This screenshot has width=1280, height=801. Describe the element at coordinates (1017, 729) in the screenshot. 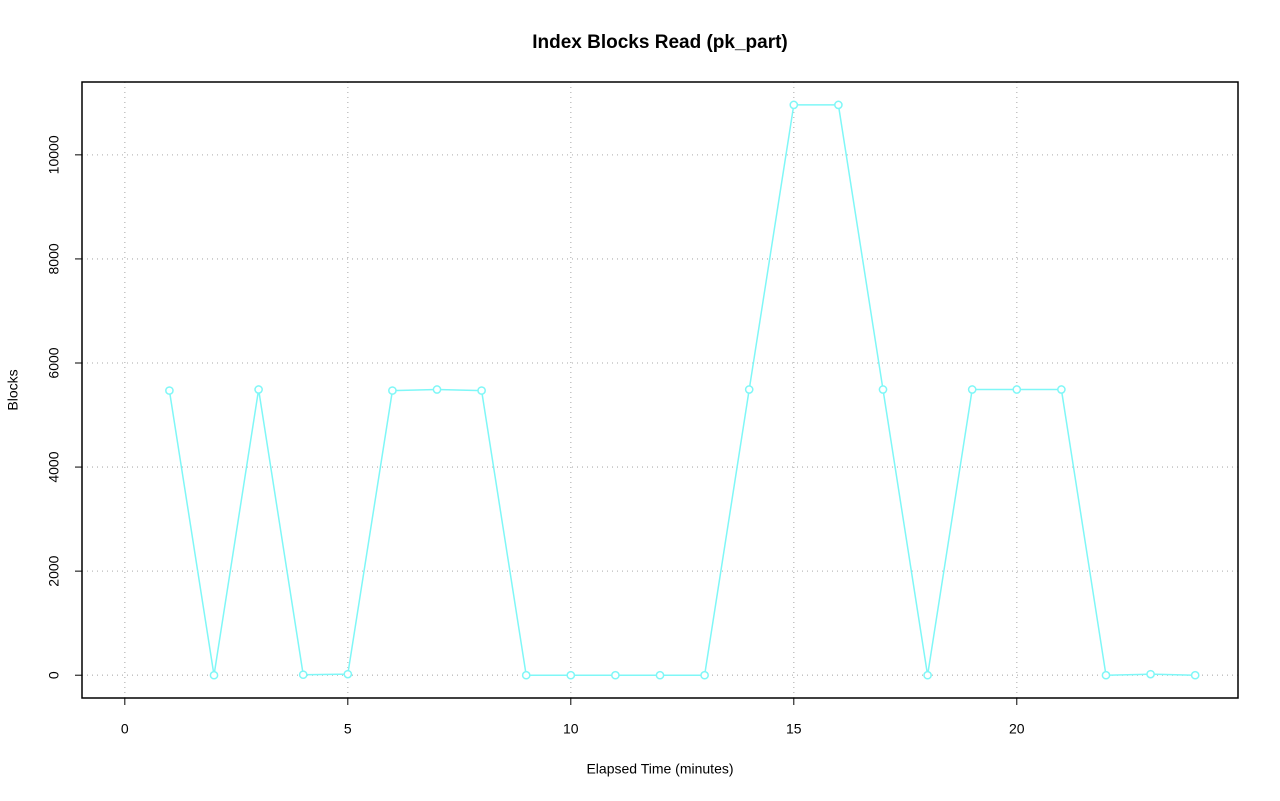

I see `x-tick-label: 20` at that location.